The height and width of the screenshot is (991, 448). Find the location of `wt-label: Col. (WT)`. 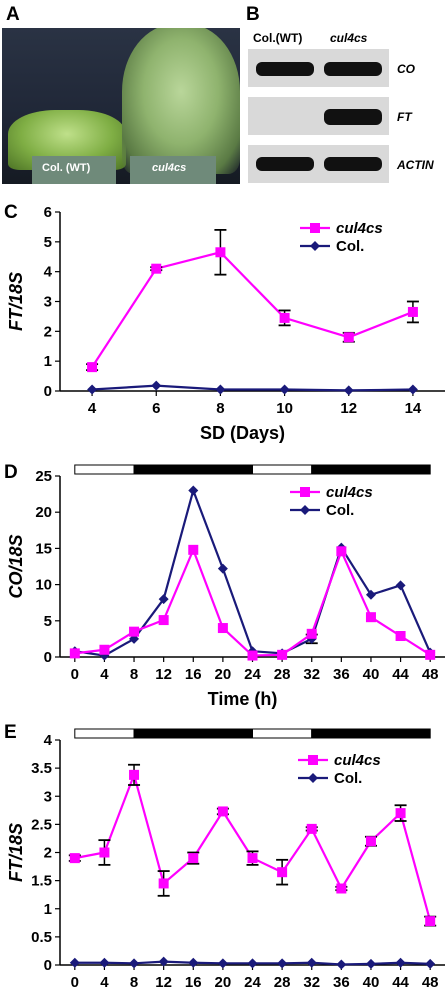

wt-label: Col. (WT) is located at coordinates (66, 168).